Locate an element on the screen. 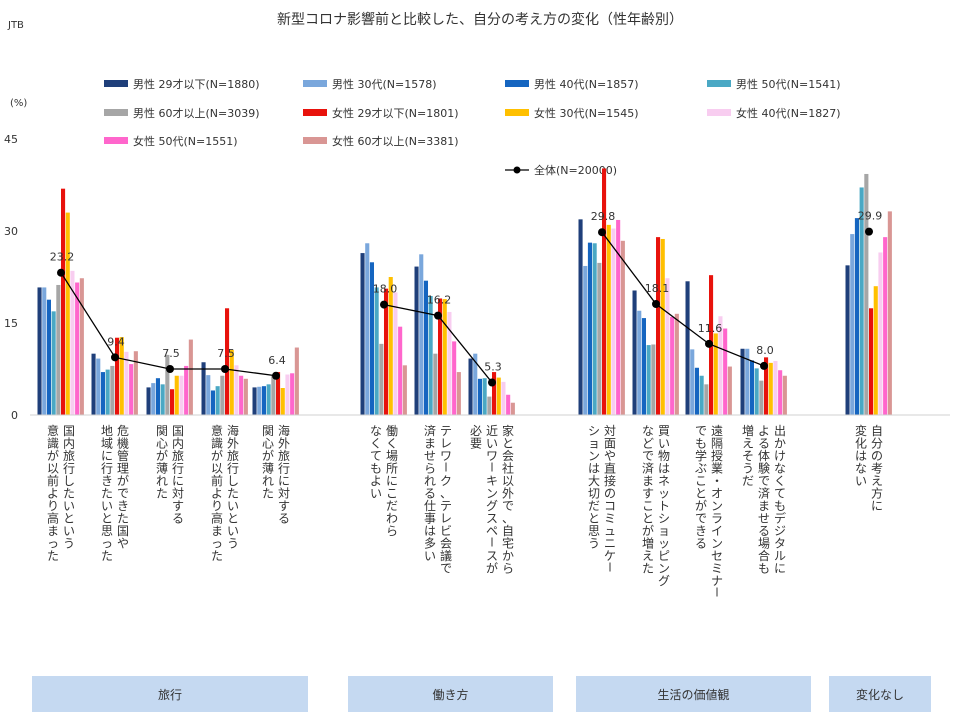  label-char: 以 is located at coordinates (508, 481).